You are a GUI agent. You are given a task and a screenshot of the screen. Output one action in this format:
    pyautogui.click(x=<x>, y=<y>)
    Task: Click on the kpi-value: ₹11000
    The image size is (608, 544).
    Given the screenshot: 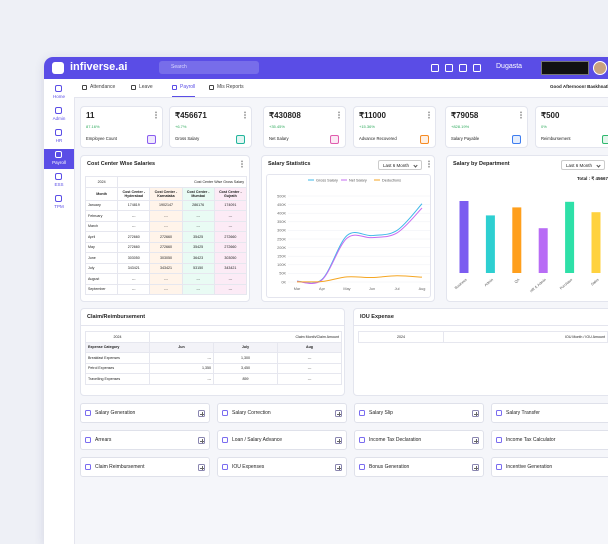 What is the action you would take?
    pyautogui.click(x=372, y=115)
    